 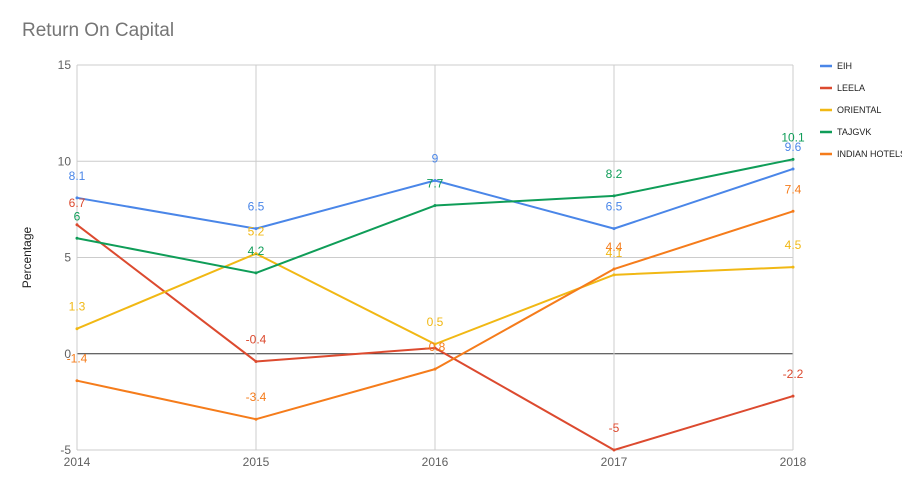 I want to click on data-label: -3.4, so click(x=256, y=397).